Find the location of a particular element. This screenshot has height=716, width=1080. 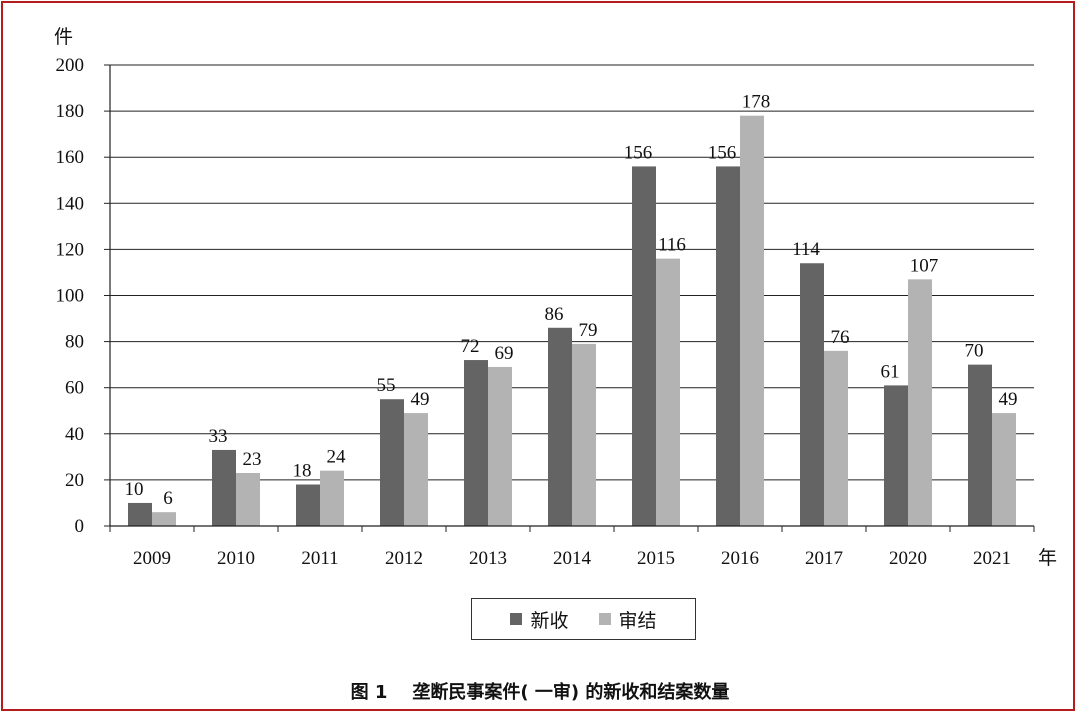

x-tick-label: 2020 is located at coordinates (908, 558).